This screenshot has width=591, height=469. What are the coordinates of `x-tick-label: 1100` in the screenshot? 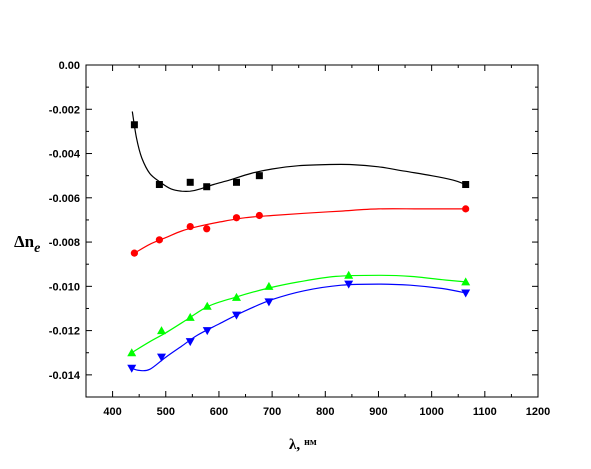 It's located at (485, 412).